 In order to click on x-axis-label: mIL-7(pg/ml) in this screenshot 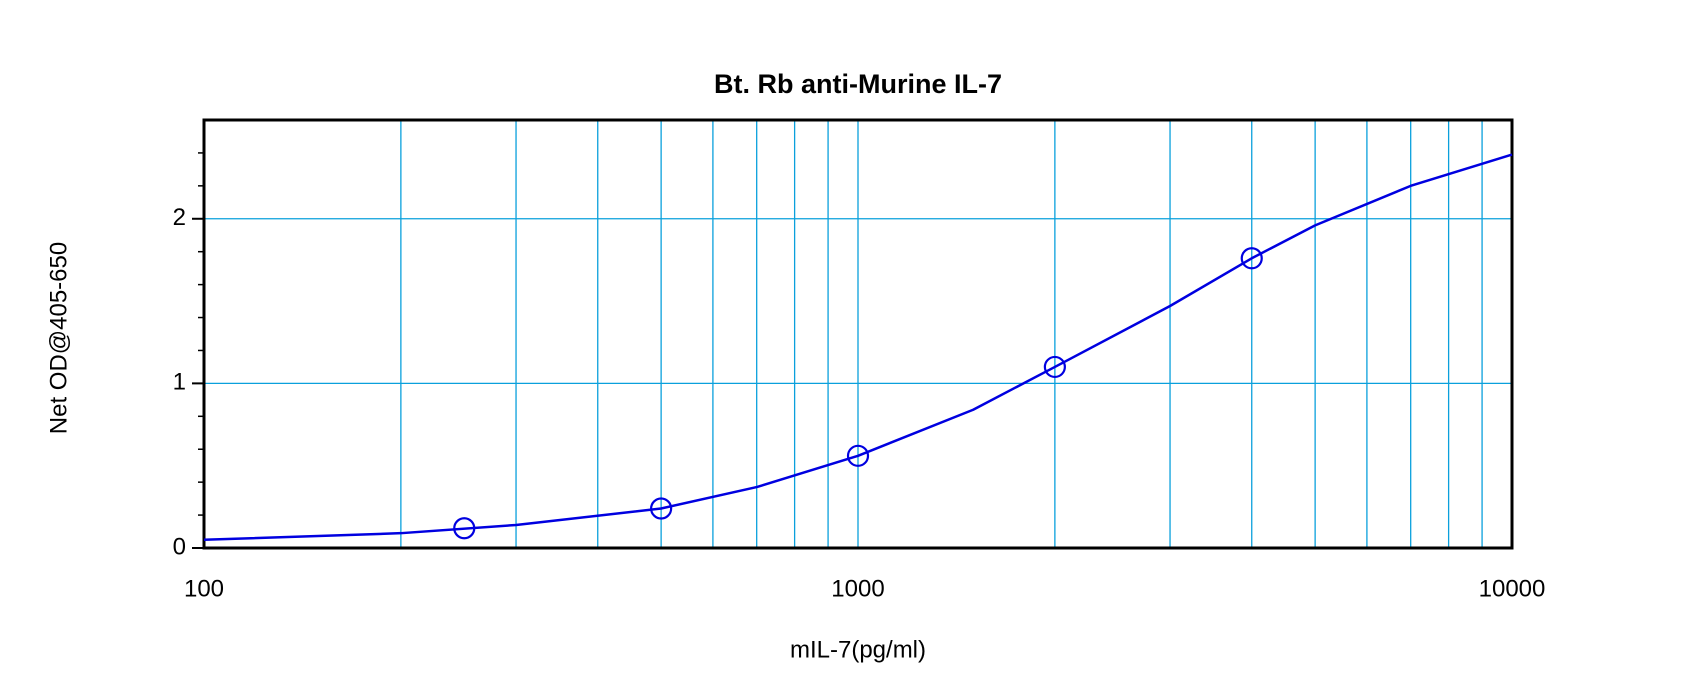, I will do `click(858, 649)`.